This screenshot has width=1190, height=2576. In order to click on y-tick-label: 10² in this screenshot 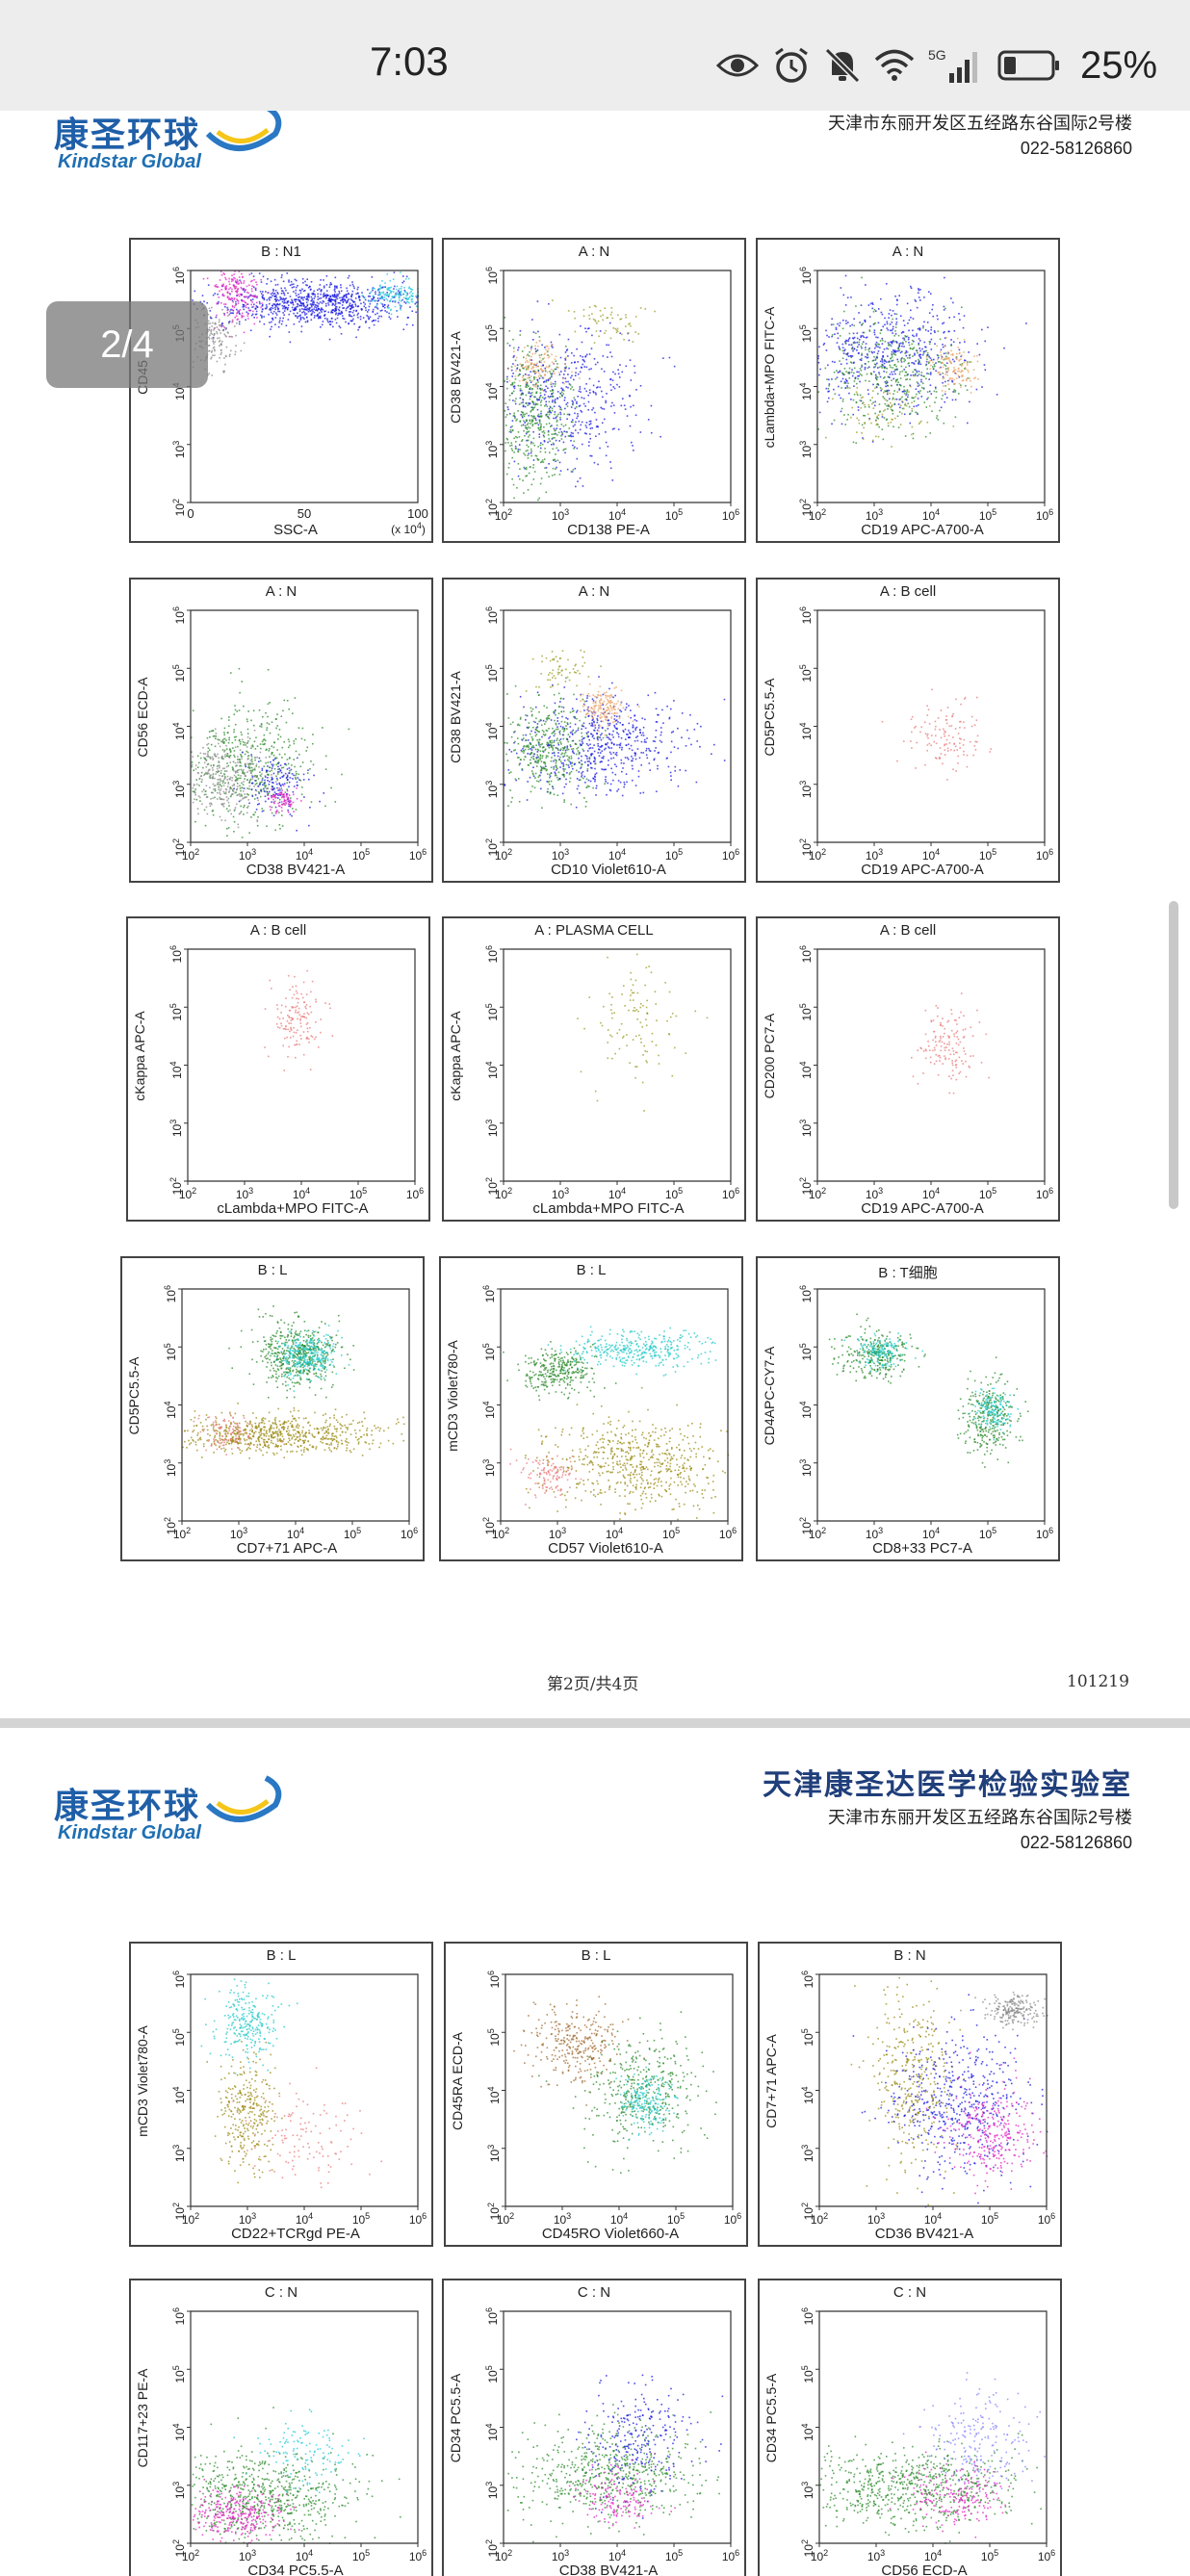, I will do `click(179, 508)`.